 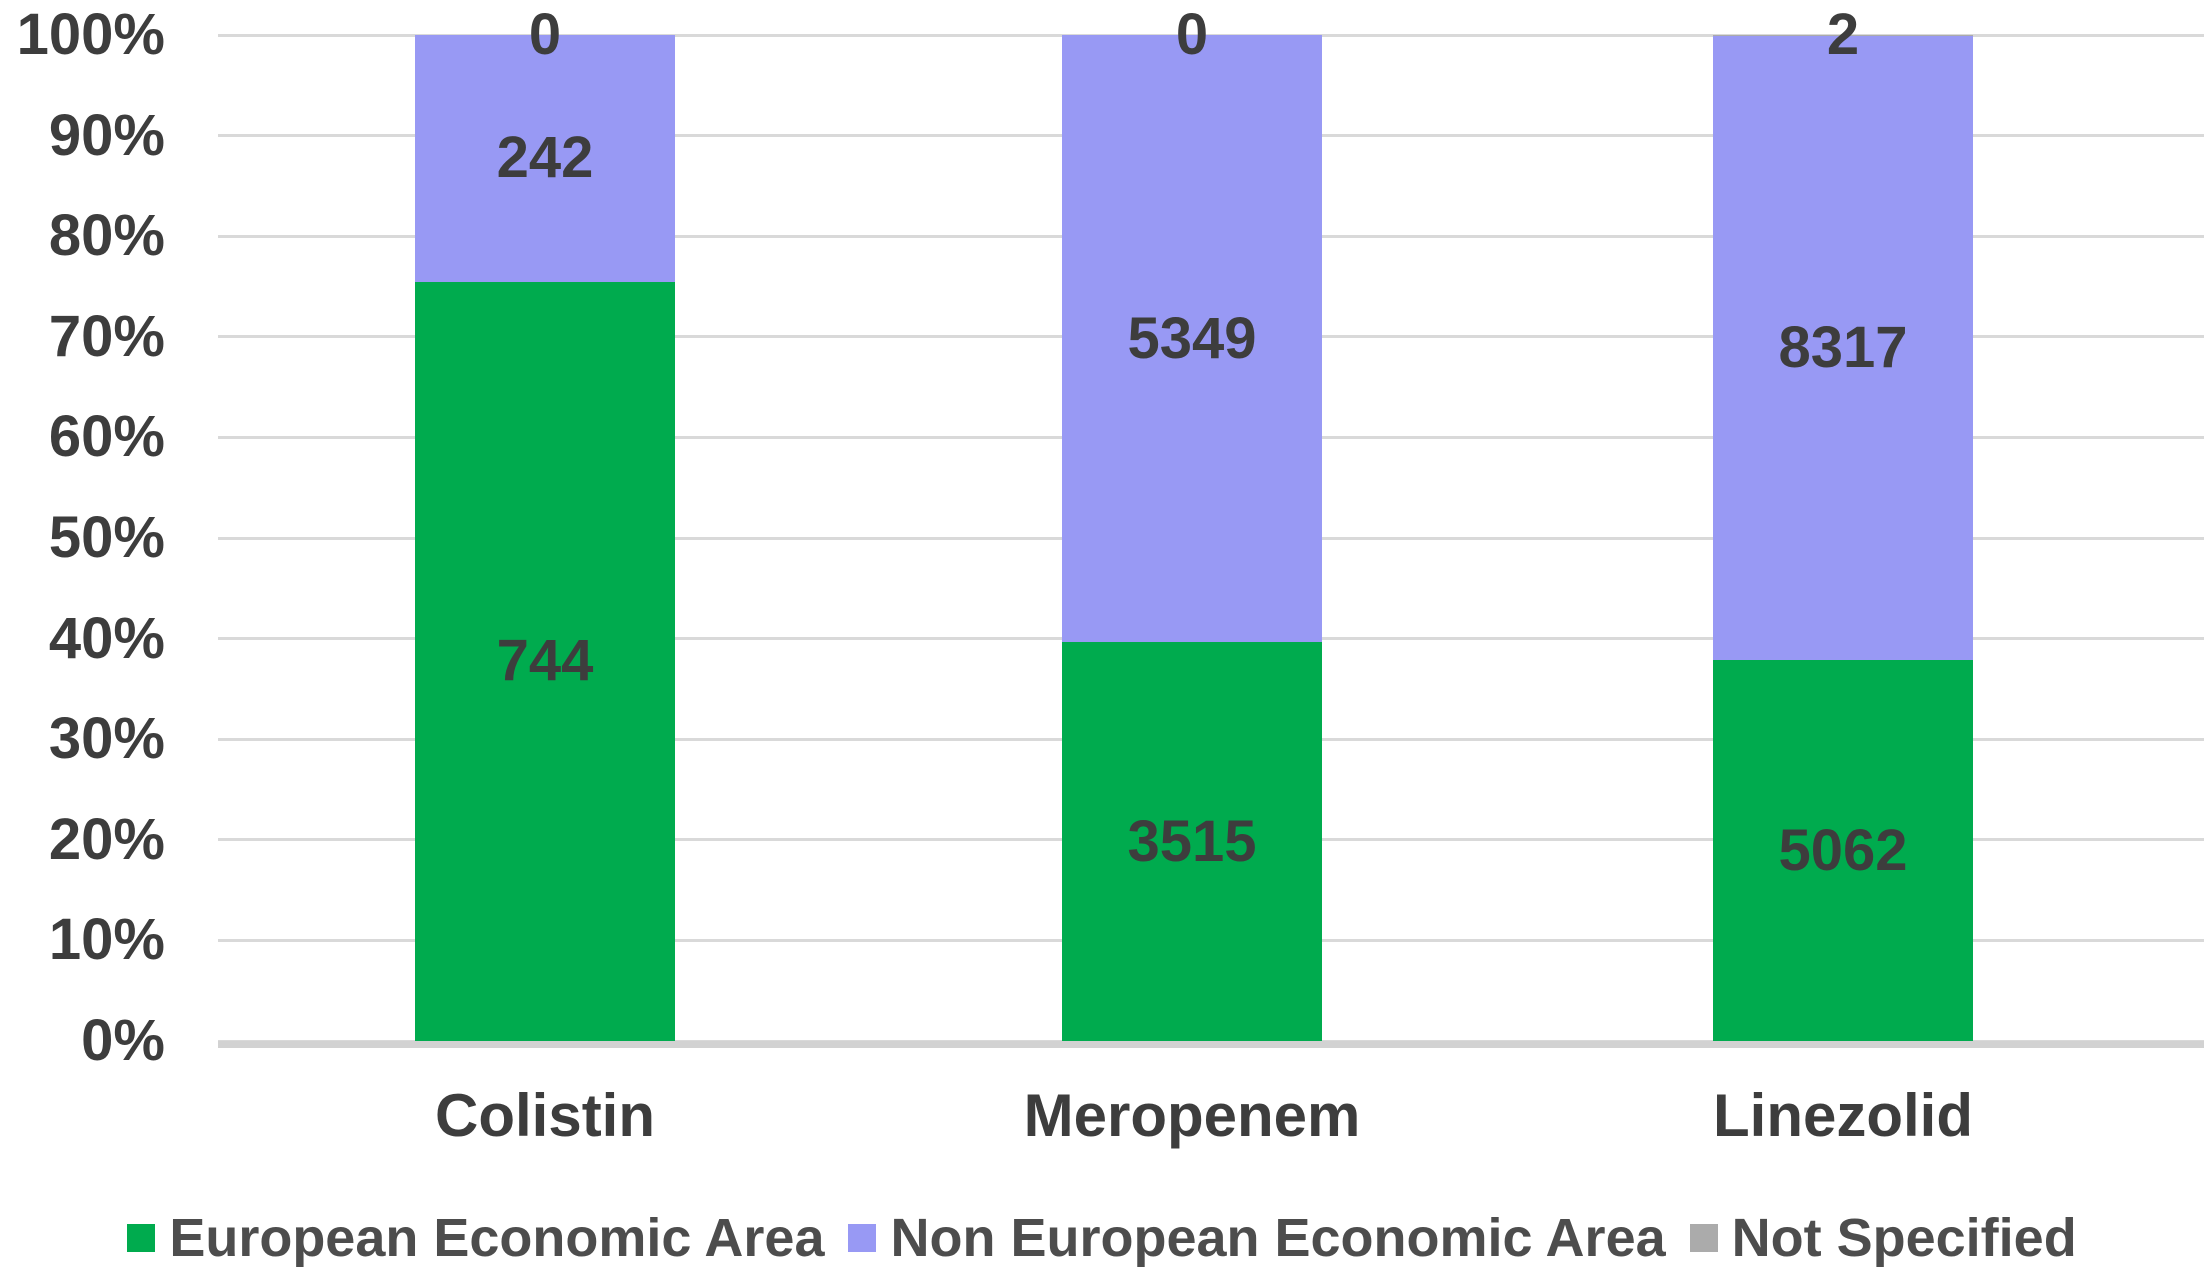 What do you see at coordinates (106, 839) in the screenshot?
I see `y-tick-label: 20%` at bounding box center [106, 839].